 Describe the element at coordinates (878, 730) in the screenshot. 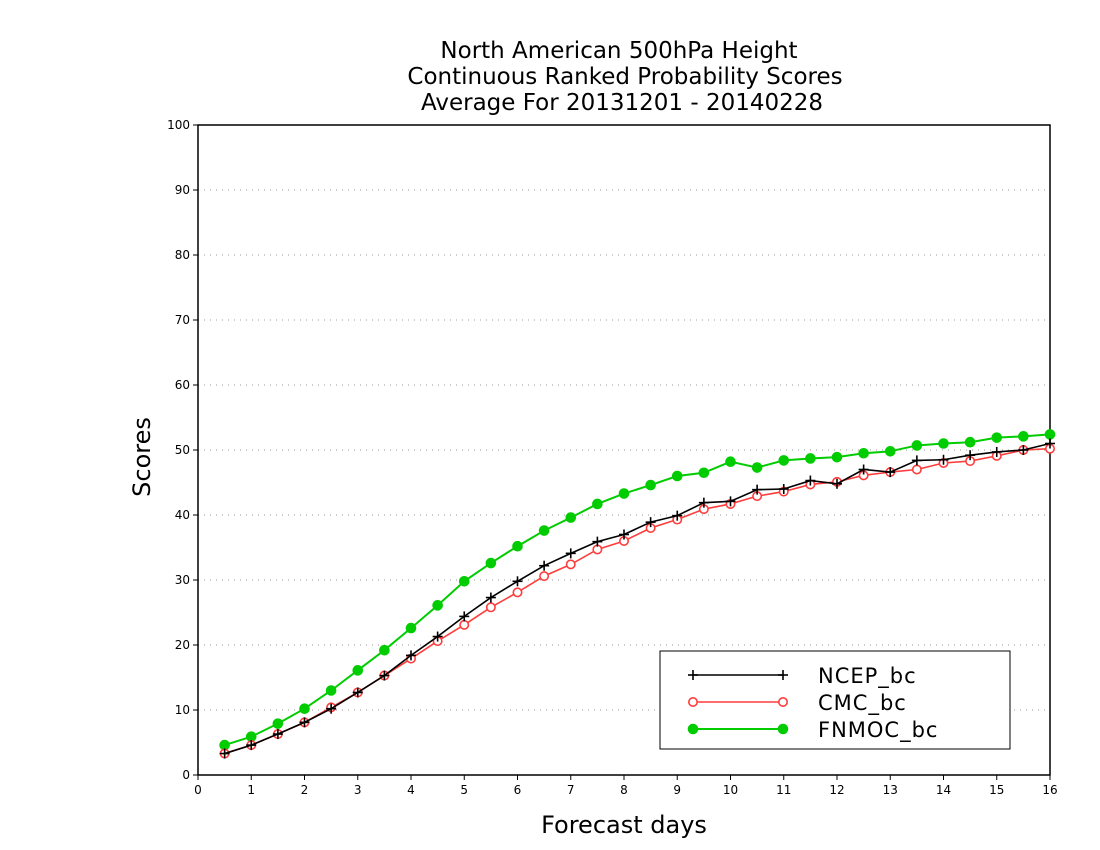

I see `legend-label-fnmoc-bc: FNMOC_bc` at that location.